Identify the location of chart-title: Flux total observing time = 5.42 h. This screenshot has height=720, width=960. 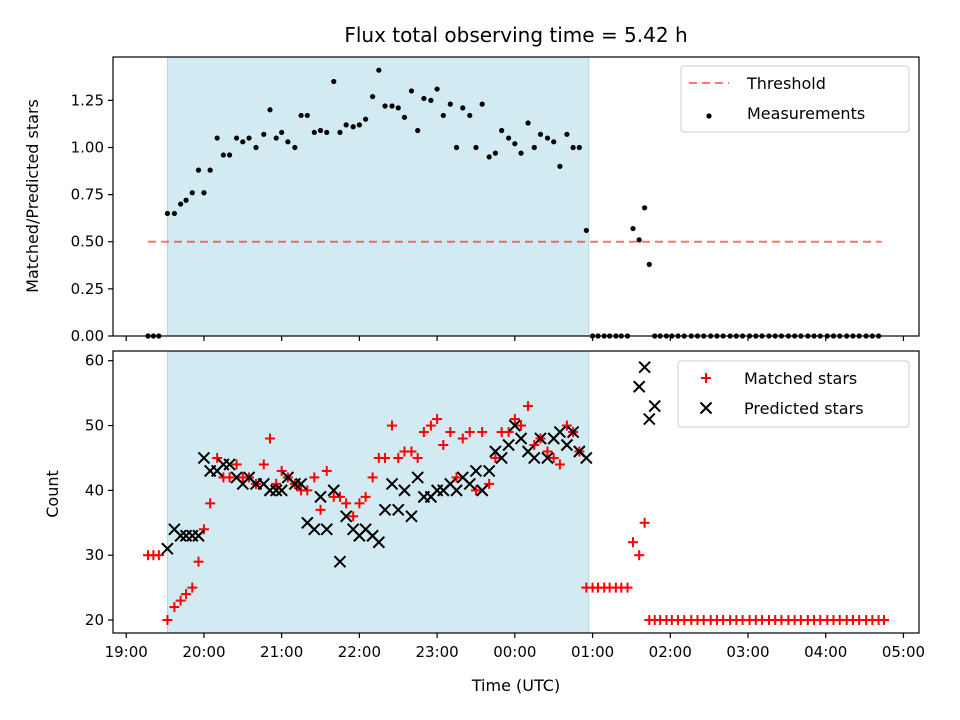
(515, 35).